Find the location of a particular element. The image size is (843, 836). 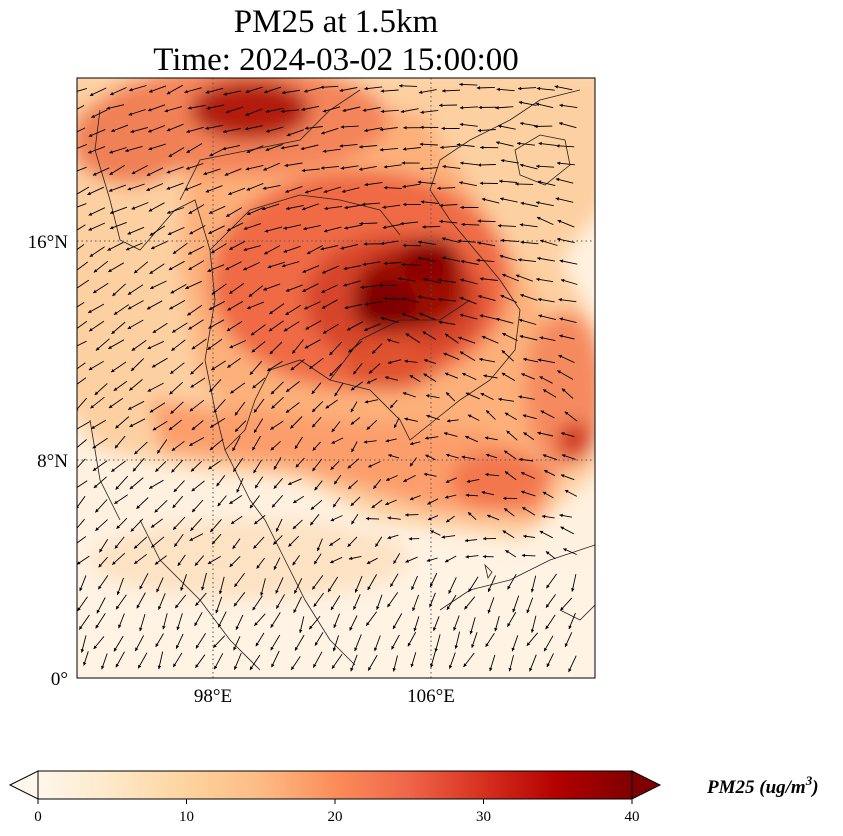

colorbar-tick-10: 10 is located at coordinates (186, 817).